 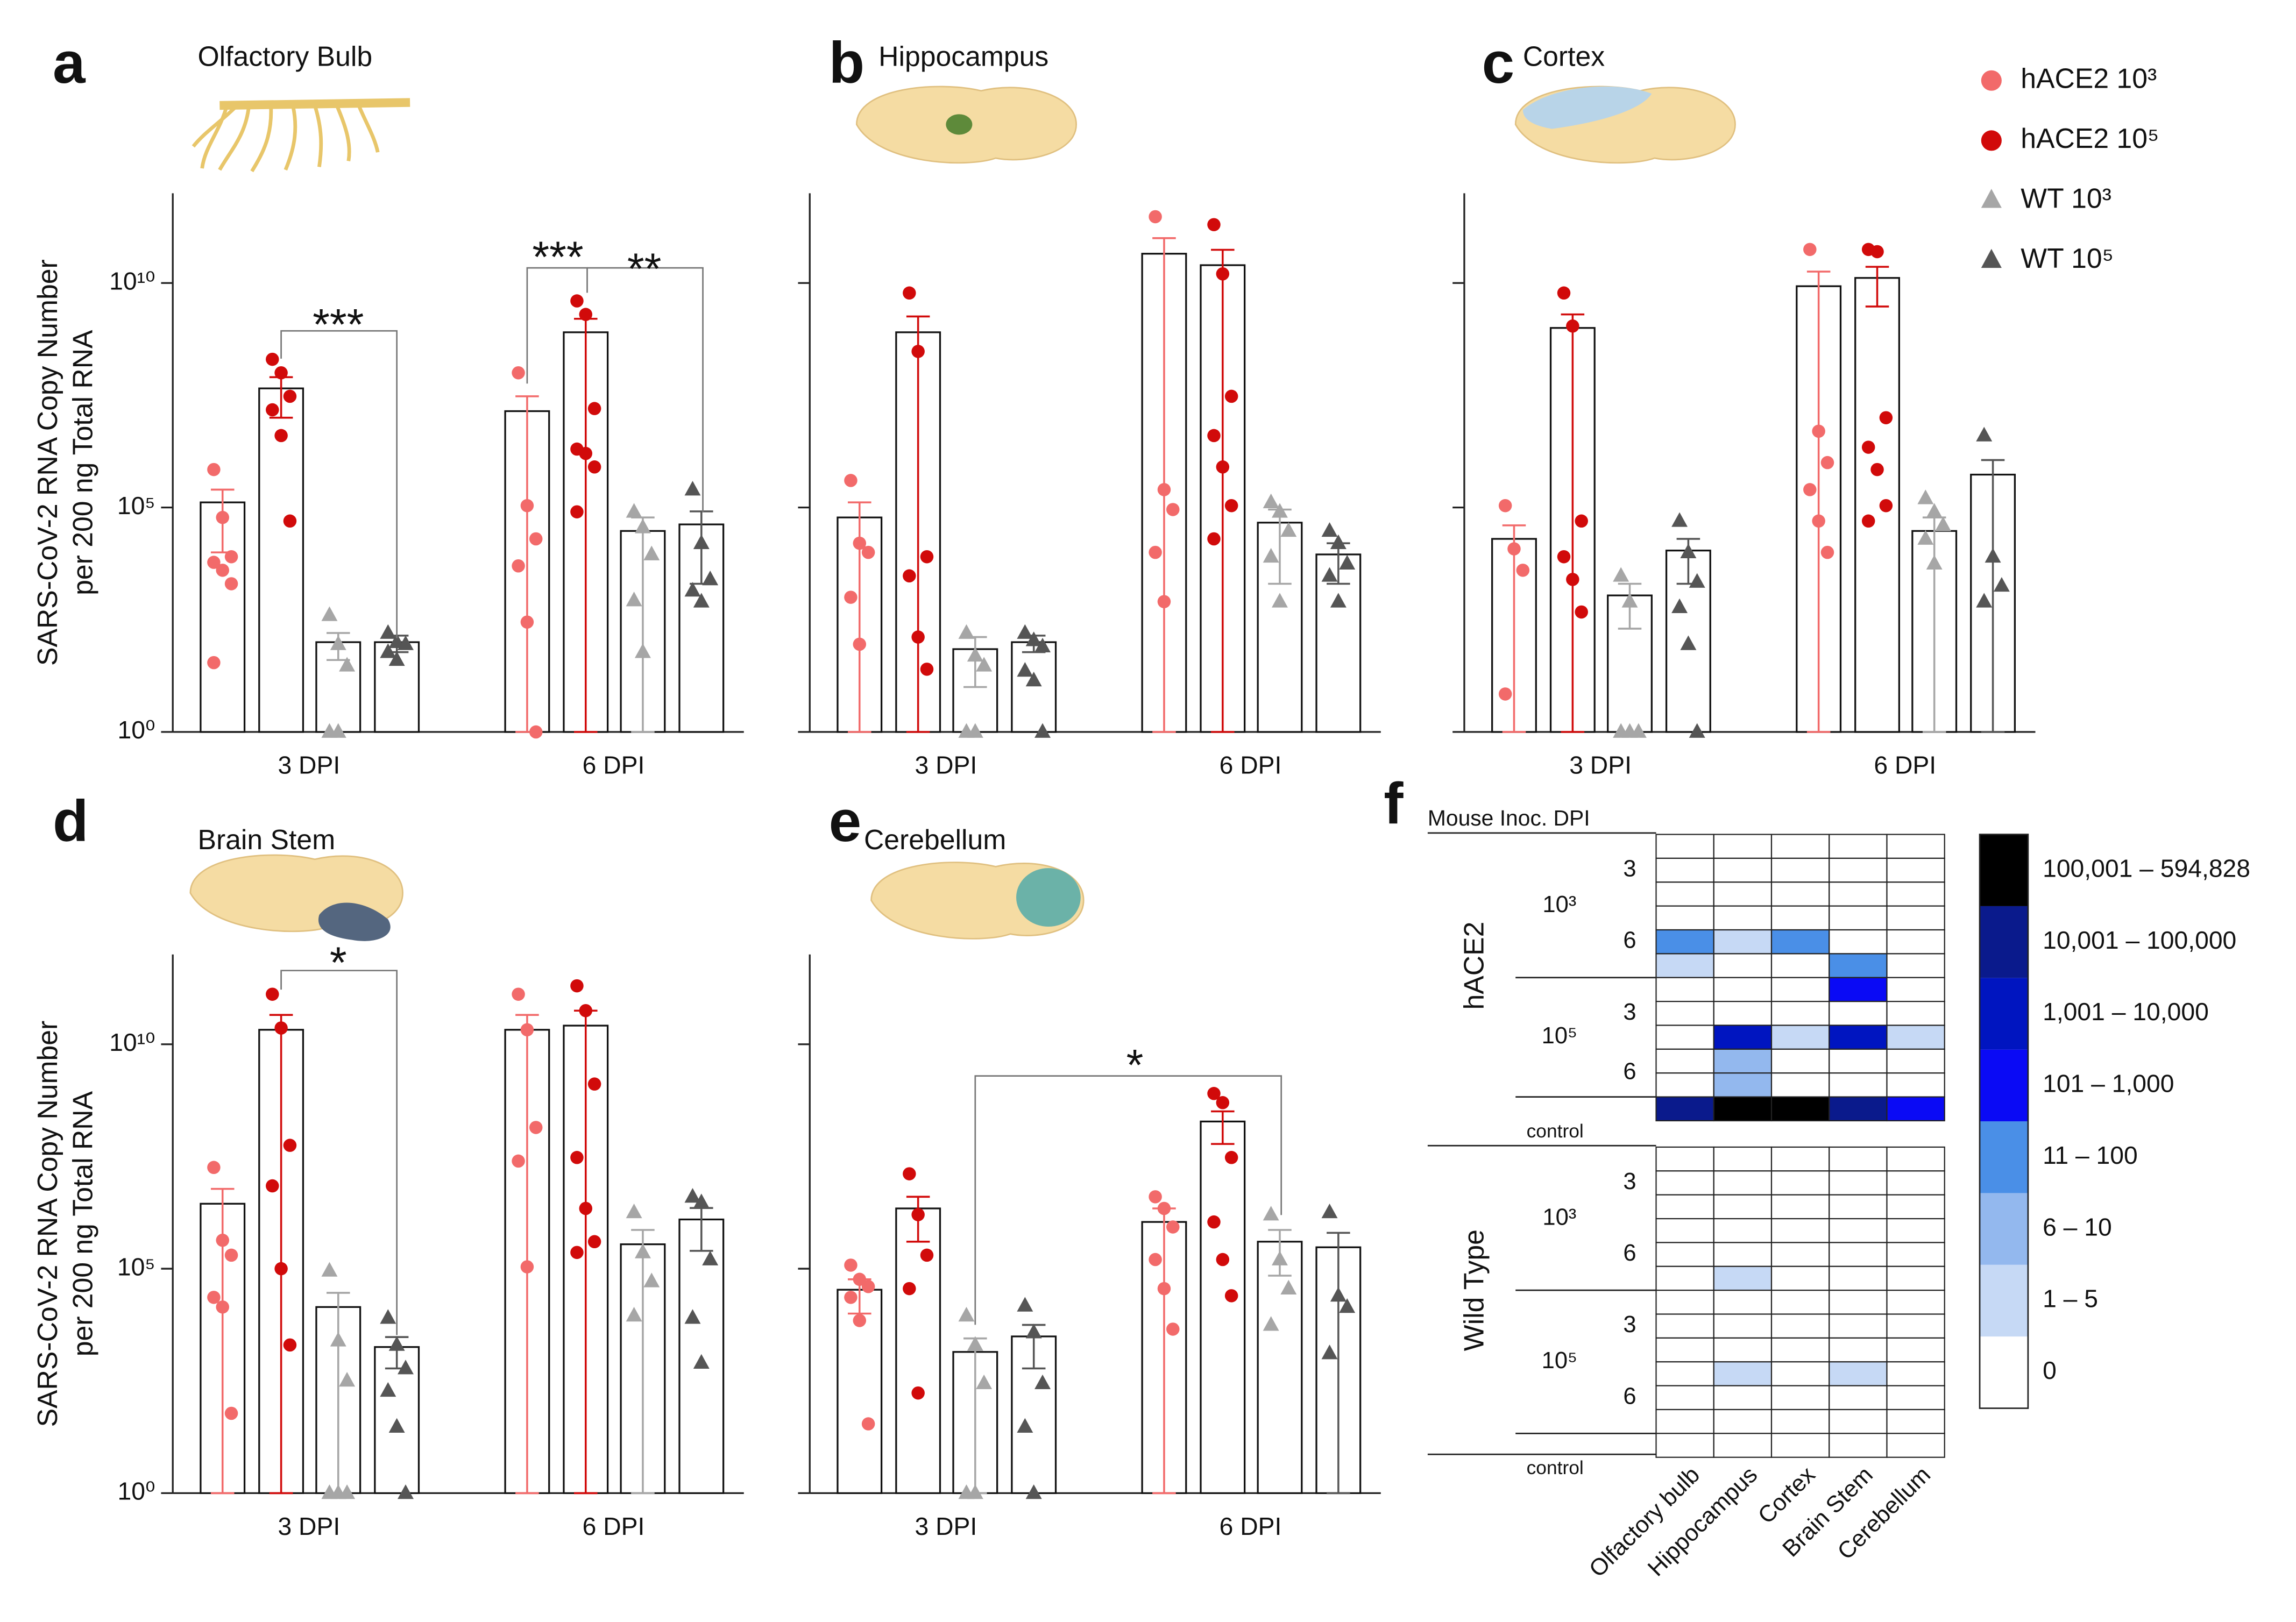 I want to click on colorbar-frame, so click(x=2004, y=1121).